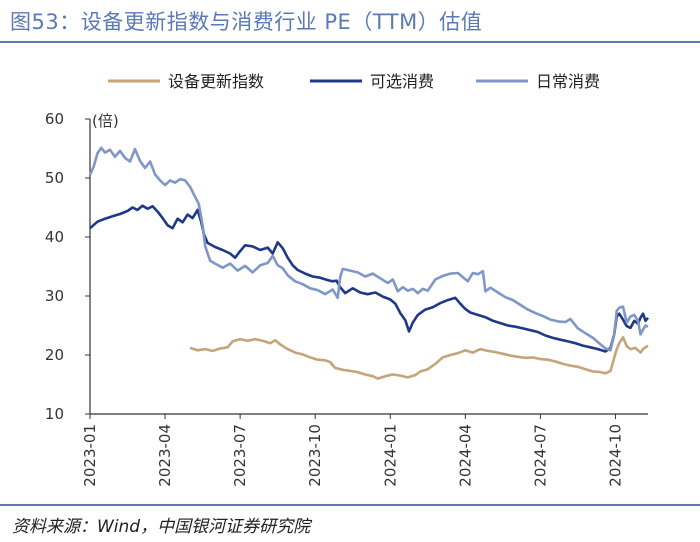  What do you see at coordinates (54, 237) in the screenshot?
I see `y-tick-label: 40` at bounding box center [54, 237].